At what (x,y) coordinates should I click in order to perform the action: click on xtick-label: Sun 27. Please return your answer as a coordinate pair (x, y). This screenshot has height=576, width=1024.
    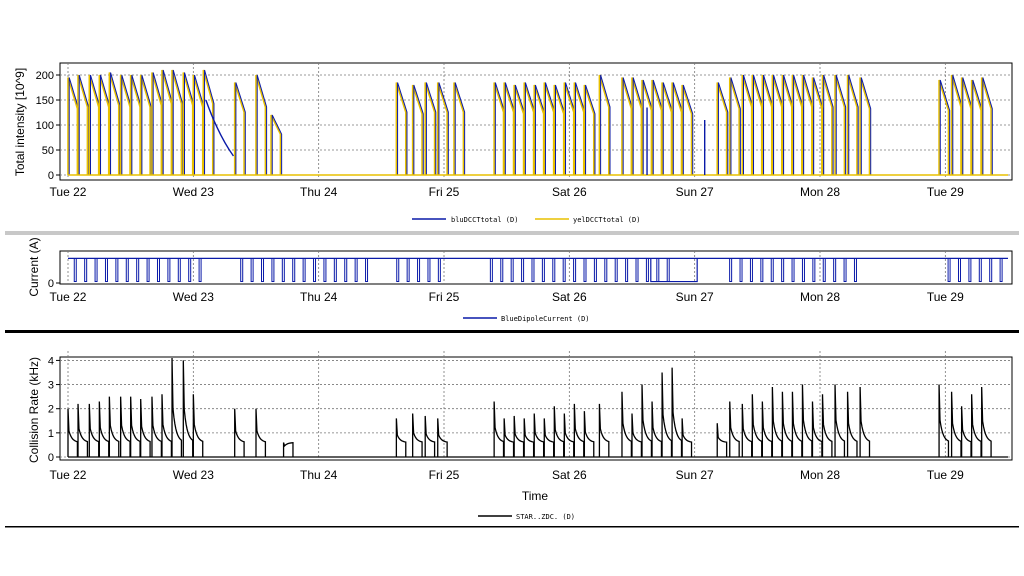
    Looking at the image, I should click on (695, 192).